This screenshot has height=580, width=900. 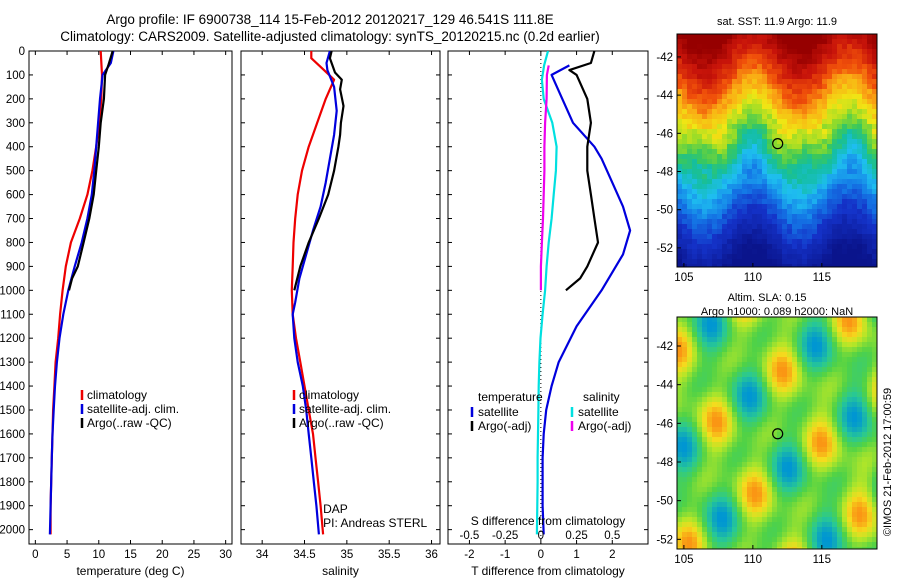 What do you see at coordinates (194, 555) in the screenshot?
I see `x-tick-label: 25` at bounding box center [194, 555].